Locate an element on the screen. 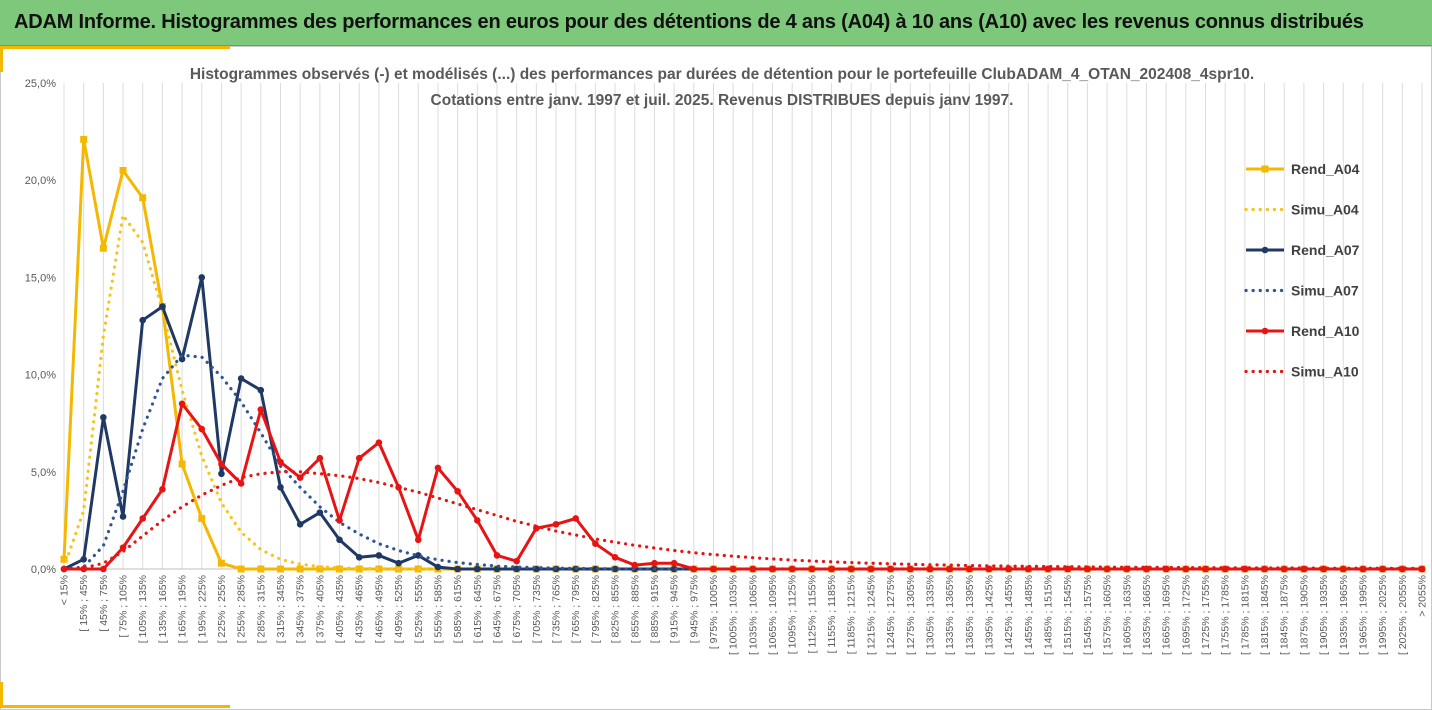 The image size is (1432, 710). legend-item-simu-a10: Simu_A10 is located at coordinates (1301, 372).